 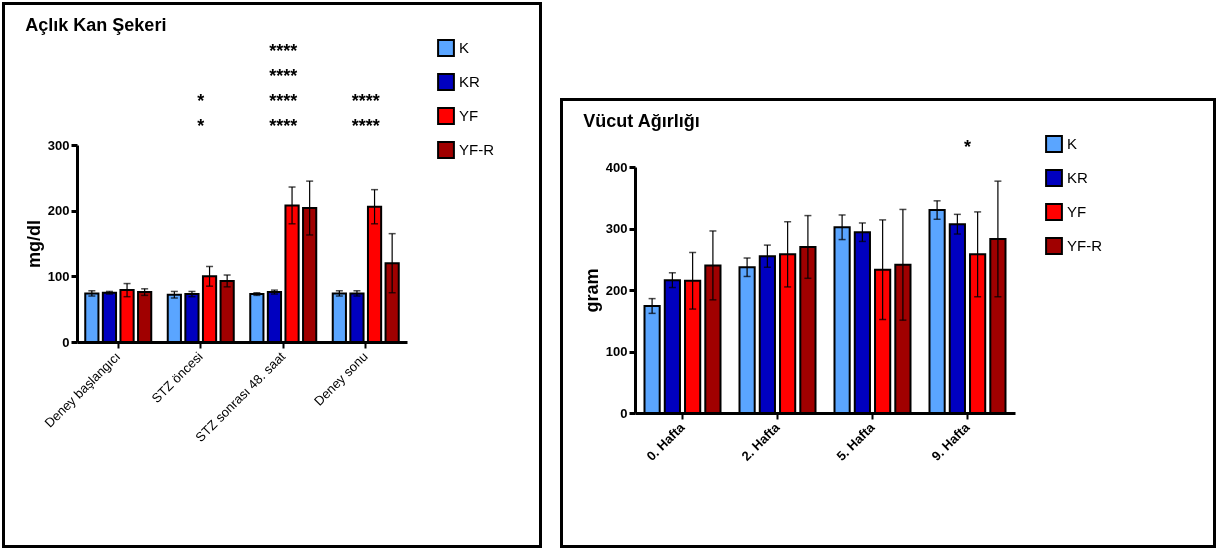 I want to click on chart-title: Vücut Ağırlığı, so click(x=641, y=121).